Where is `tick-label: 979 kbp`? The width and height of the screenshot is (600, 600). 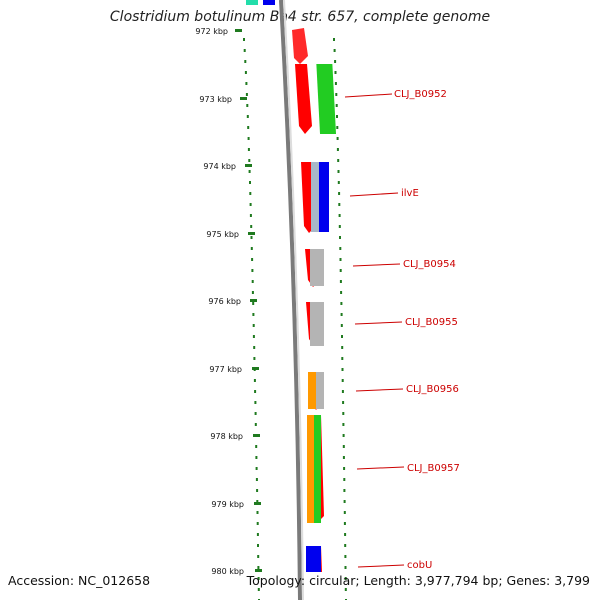
tick-label: 979 kbp is located at coordinates (227, 504).